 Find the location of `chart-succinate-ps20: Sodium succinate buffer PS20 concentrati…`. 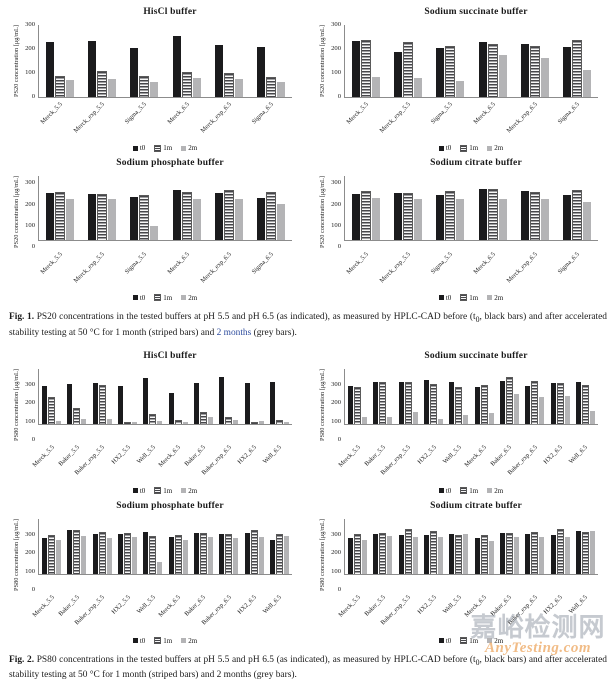

chart-succinate-ps20: Sodium succinate buffer PS20 concentrati… is located at coordinates (461, 79).